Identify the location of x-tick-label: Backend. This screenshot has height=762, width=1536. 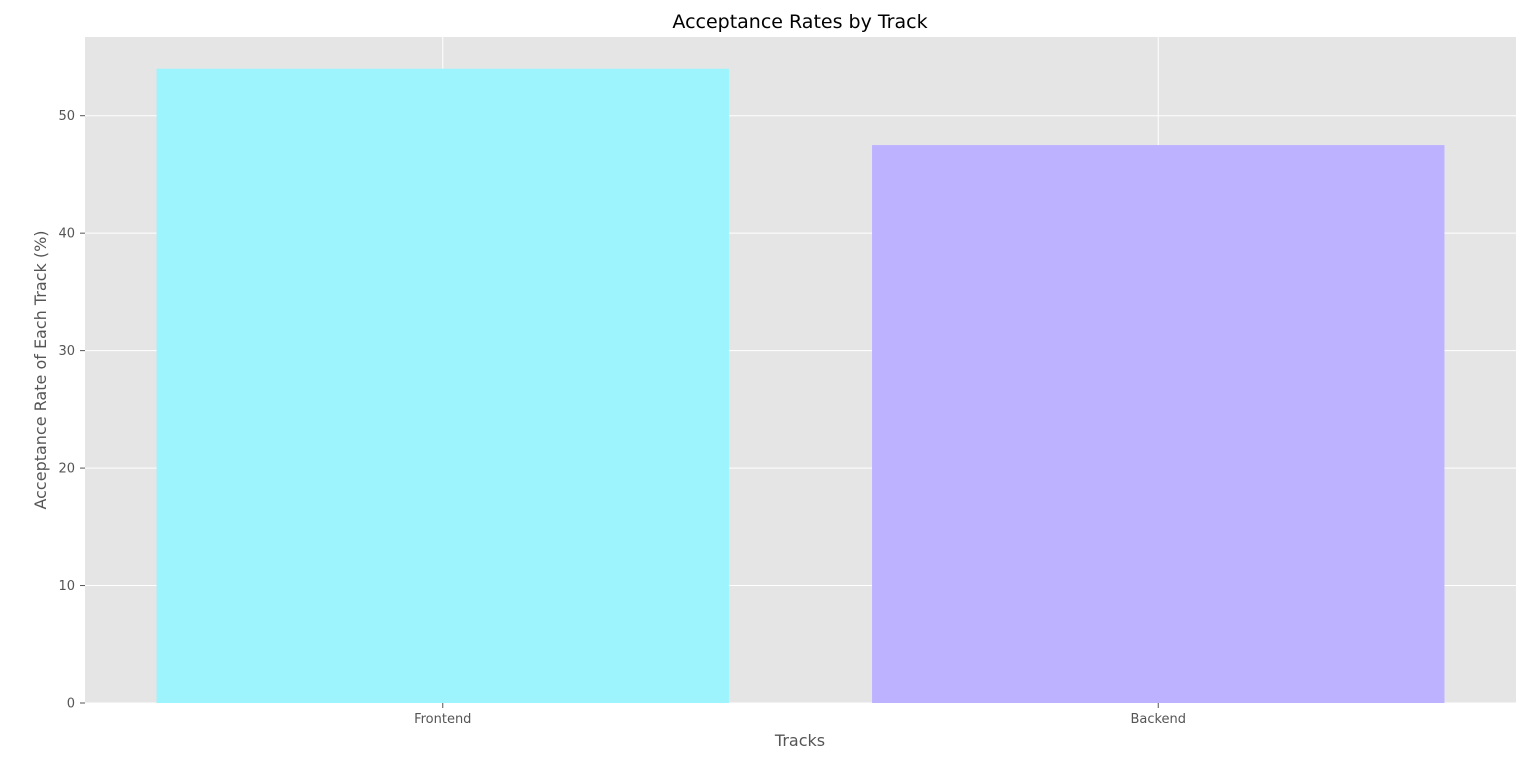
(1158, 719).